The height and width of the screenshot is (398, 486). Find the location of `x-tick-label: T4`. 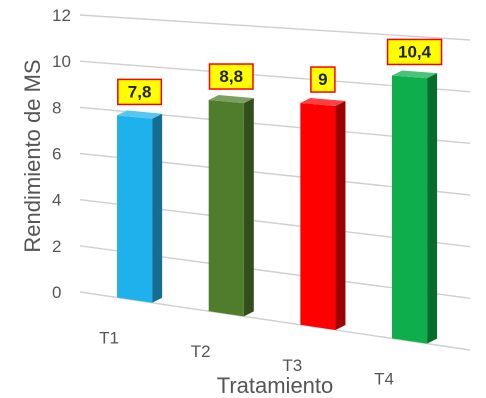

x-tick-label: T4 is located at coordinates (384, 378).